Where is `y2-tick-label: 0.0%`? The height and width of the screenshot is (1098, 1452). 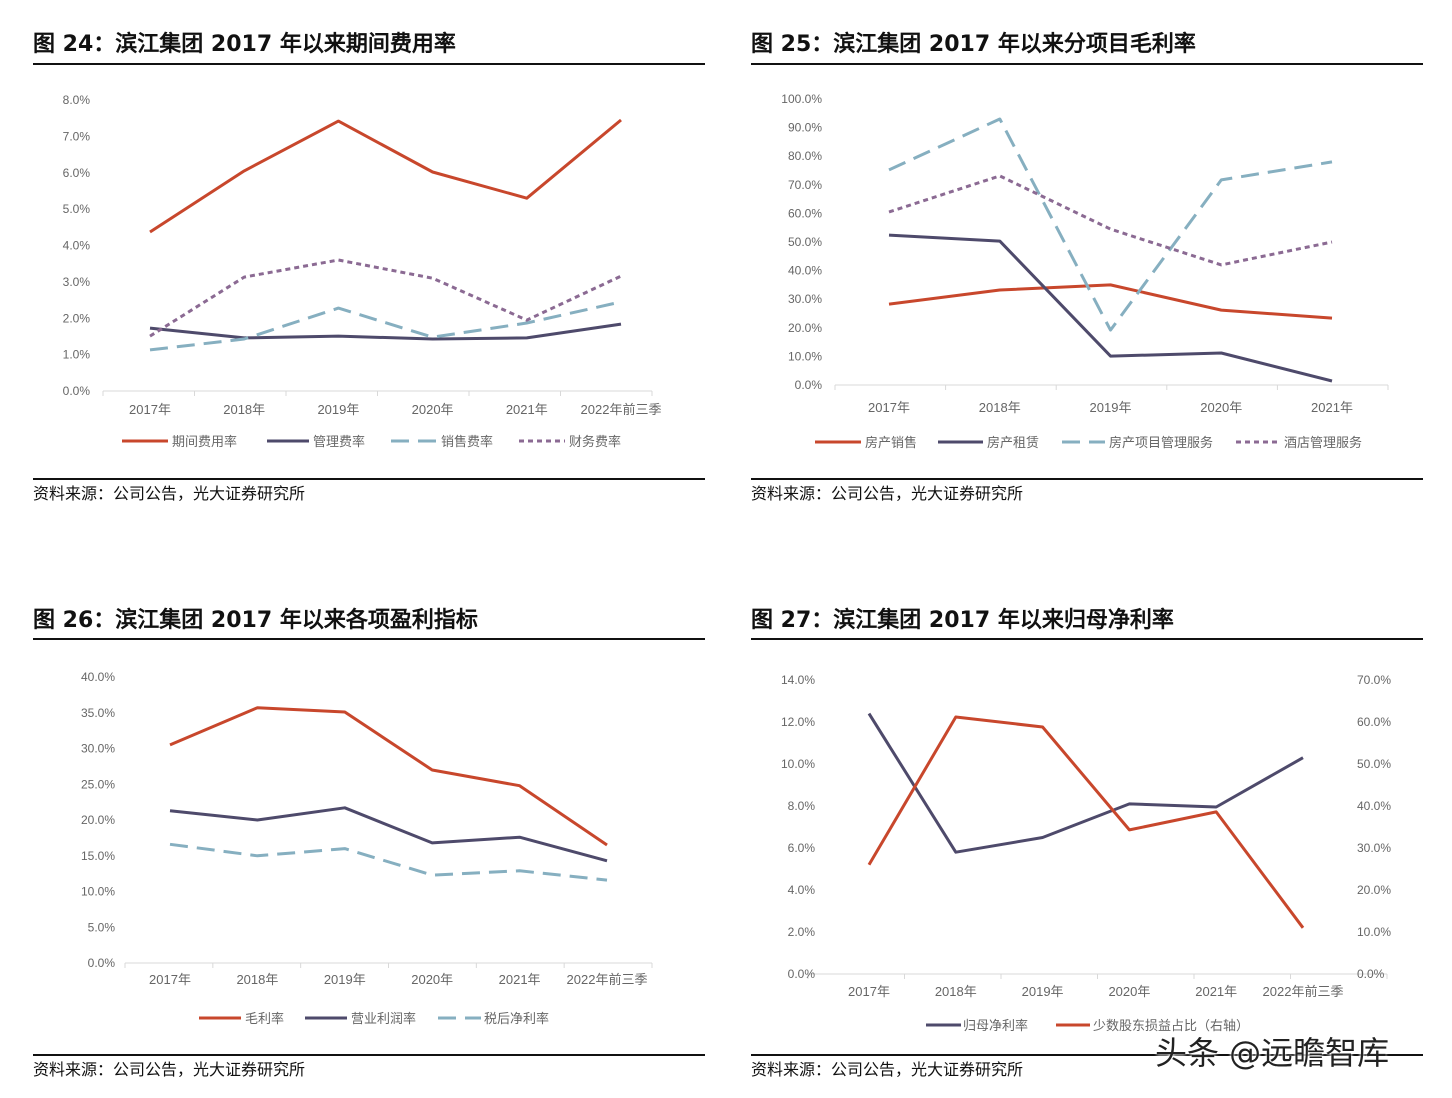
y2-tick-label: 0.0% is located at coordinates (1371, 974).